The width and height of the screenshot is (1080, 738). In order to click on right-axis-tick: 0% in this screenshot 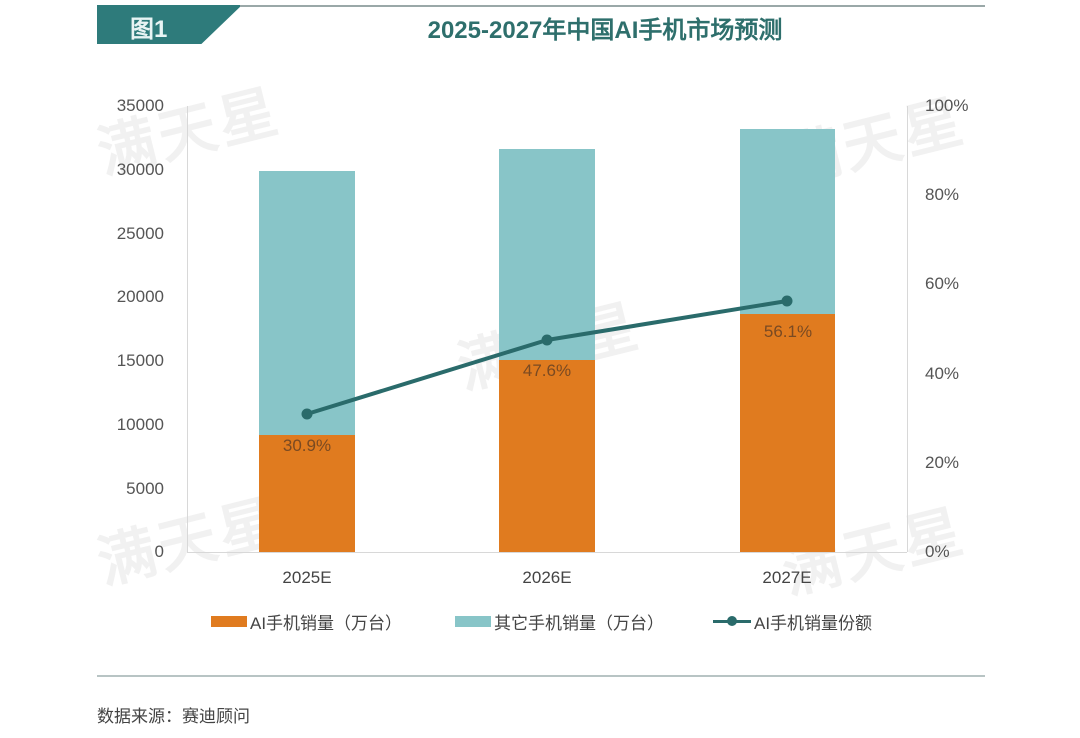, I will do `click(937, 551)`.